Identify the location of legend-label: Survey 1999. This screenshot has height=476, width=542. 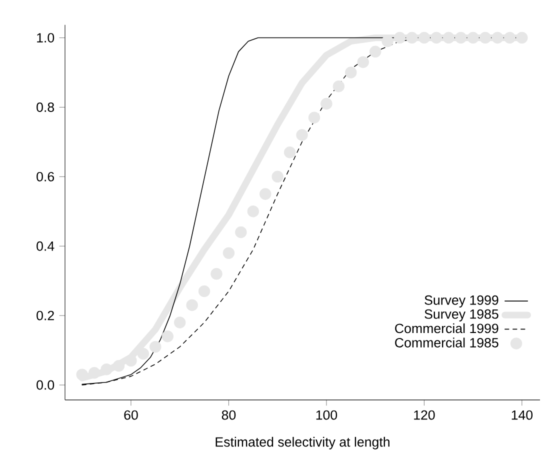
(461, 301).